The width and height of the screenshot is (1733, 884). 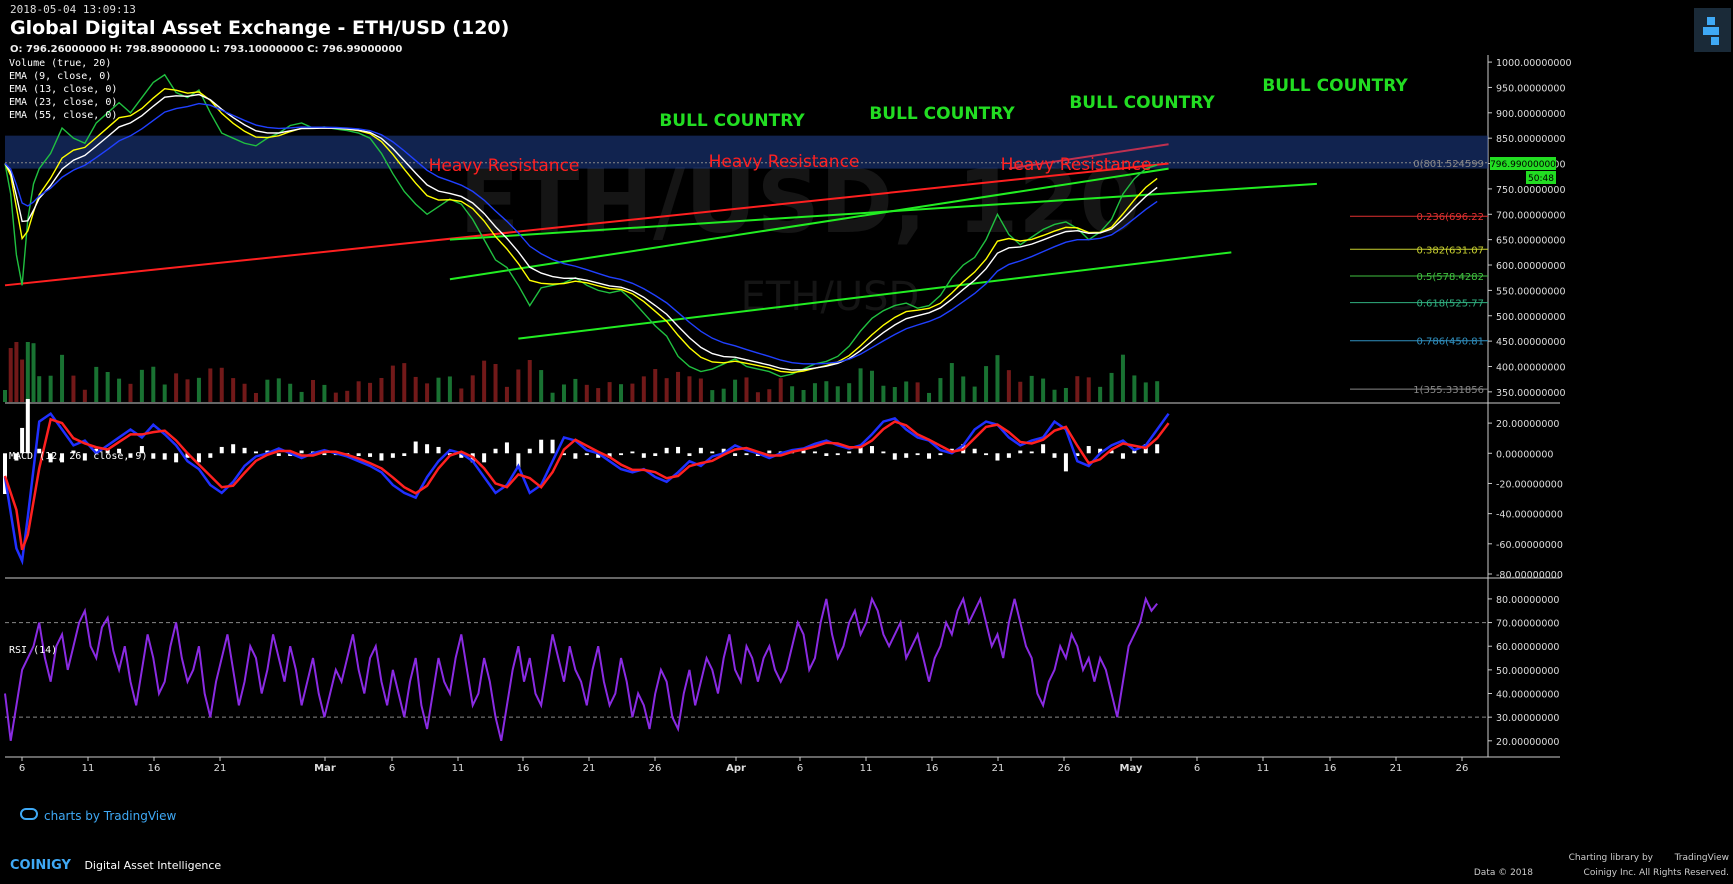 What do you see at coordinates (1712, 30) in the screenshot?
I see `coinigy-logo-icon` at bounding box center [1712, 30].